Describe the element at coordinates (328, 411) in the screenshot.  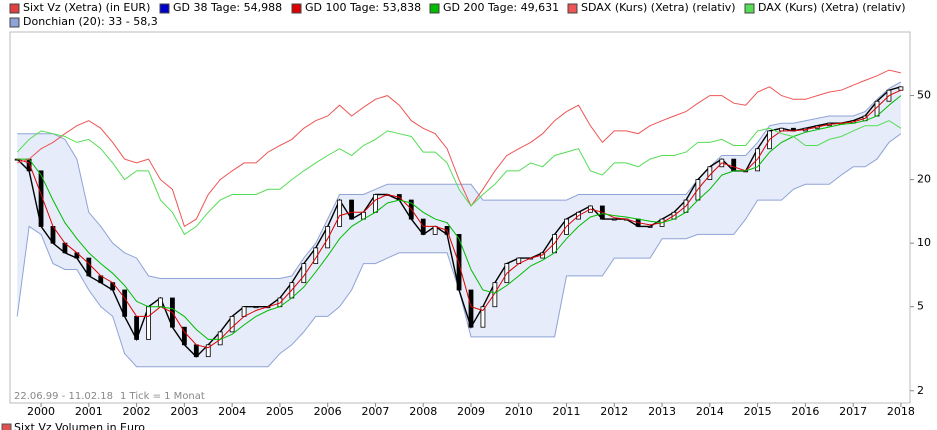
I see `x-tick-label: 2006` at that location.